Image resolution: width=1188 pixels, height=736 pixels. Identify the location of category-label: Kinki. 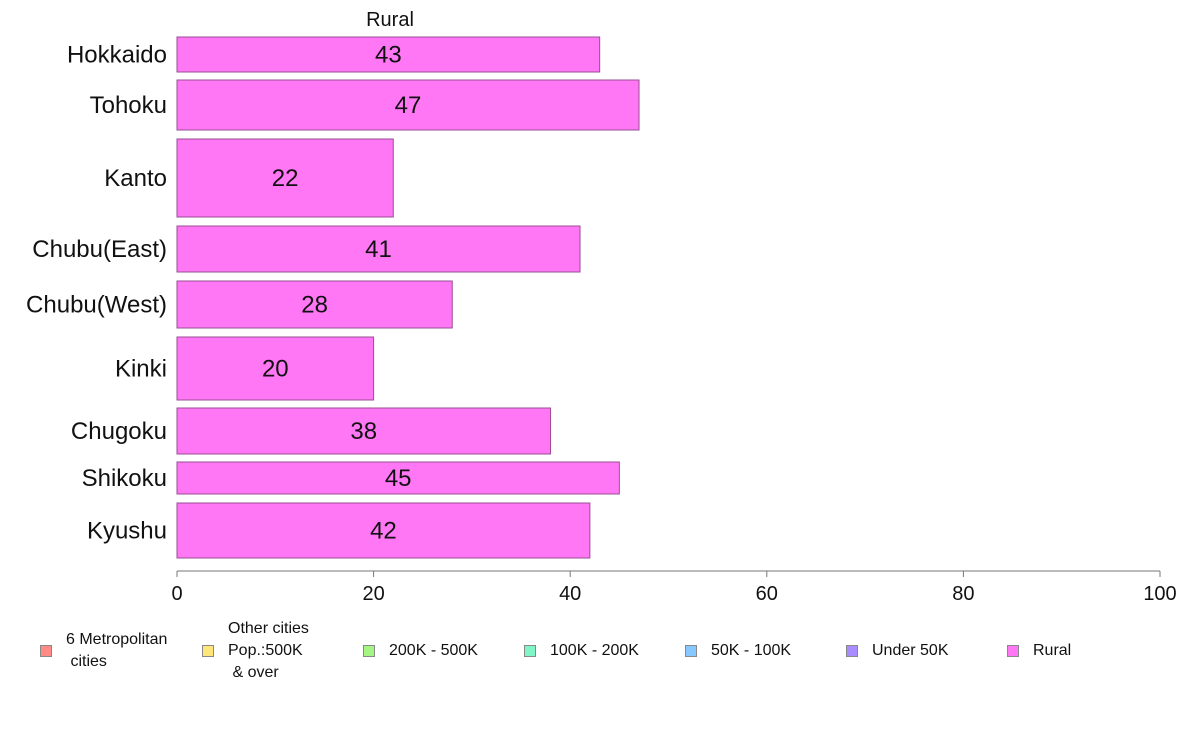
(141, 369).